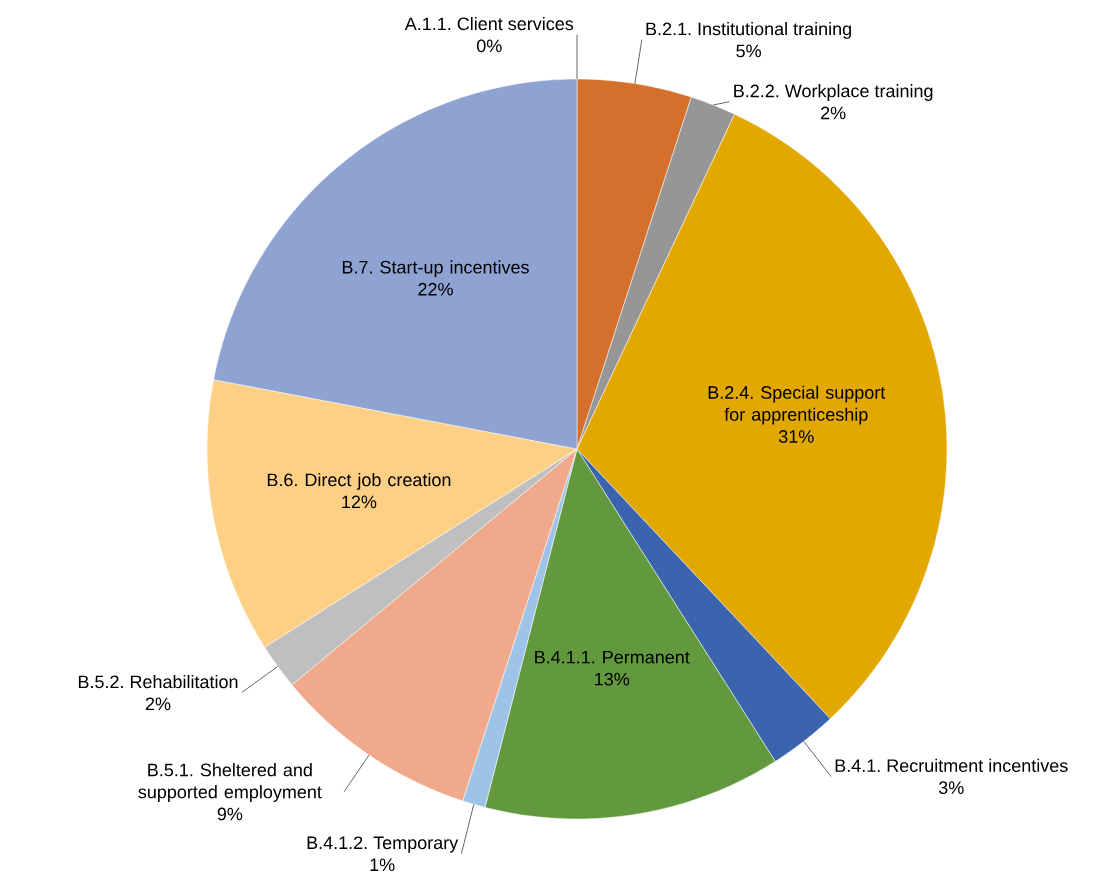  I want to click on slice-label: B.2.2. Workplace training, so click(833, 92).